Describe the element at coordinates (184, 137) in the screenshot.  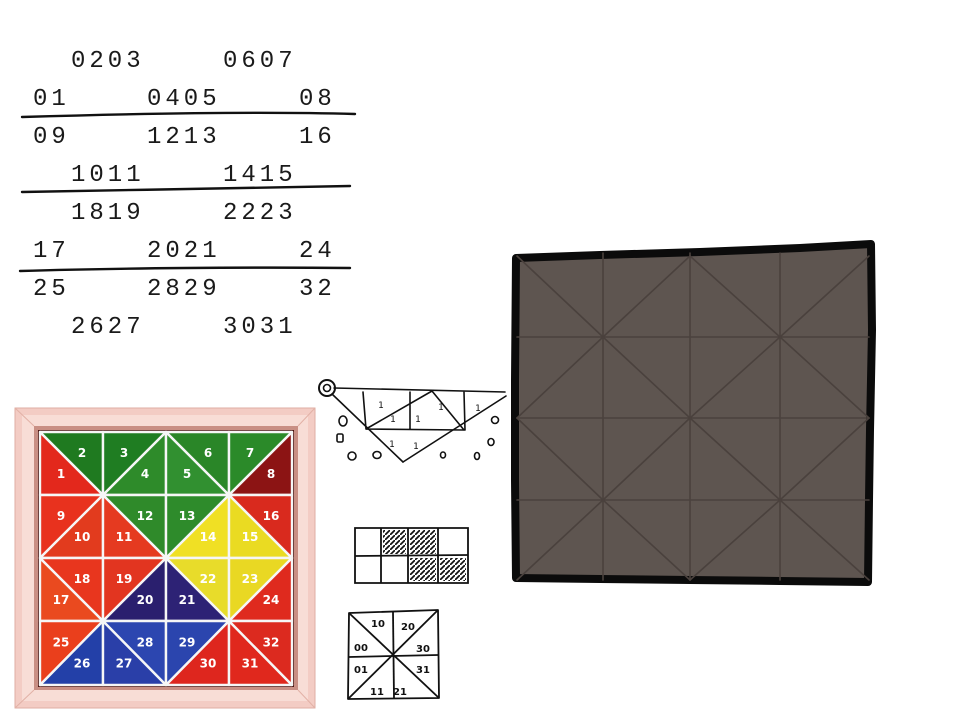
I see `code-cell: 1213` at that location.